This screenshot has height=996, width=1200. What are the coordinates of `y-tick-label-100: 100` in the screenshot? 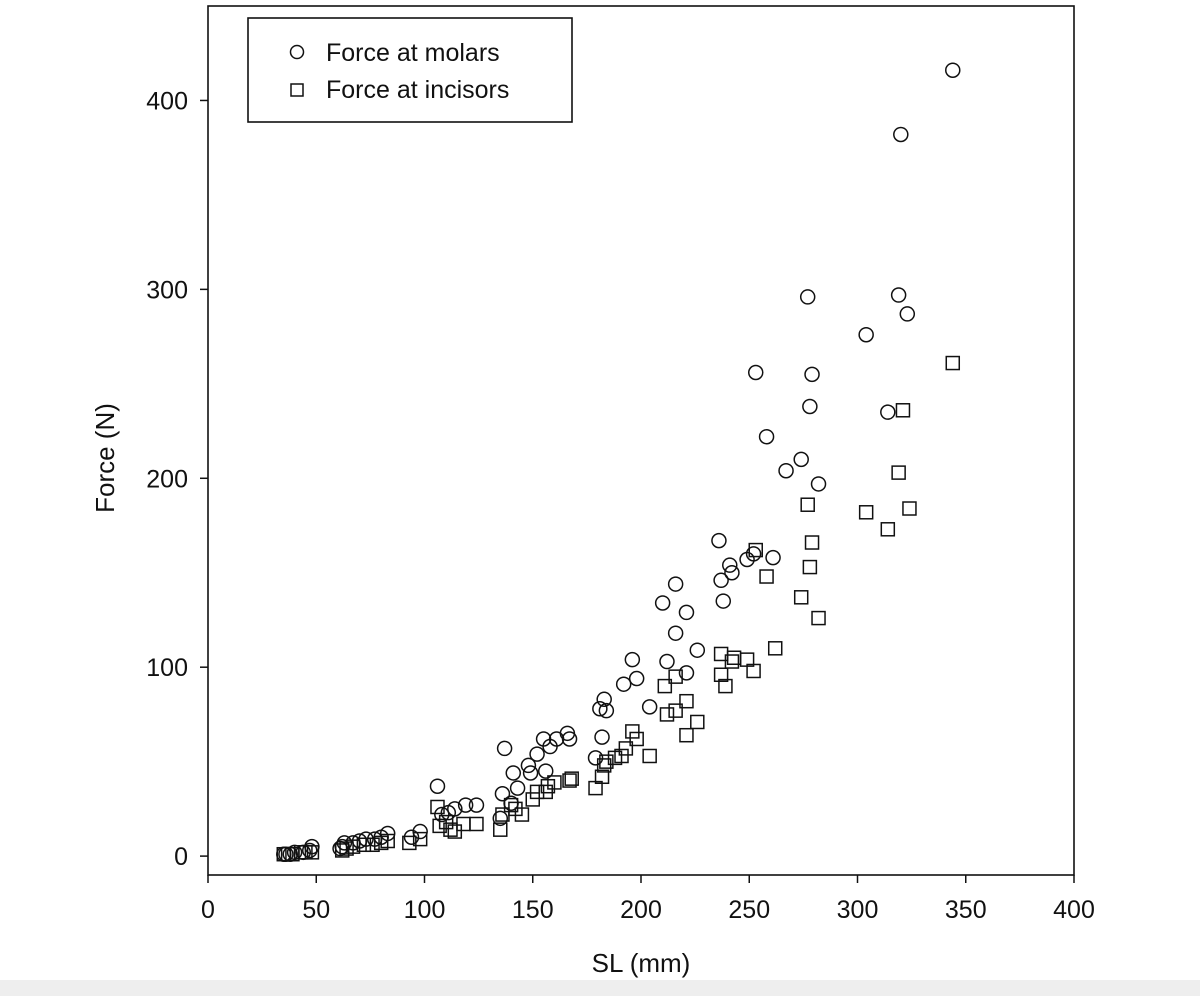 It's located at (167, 668).